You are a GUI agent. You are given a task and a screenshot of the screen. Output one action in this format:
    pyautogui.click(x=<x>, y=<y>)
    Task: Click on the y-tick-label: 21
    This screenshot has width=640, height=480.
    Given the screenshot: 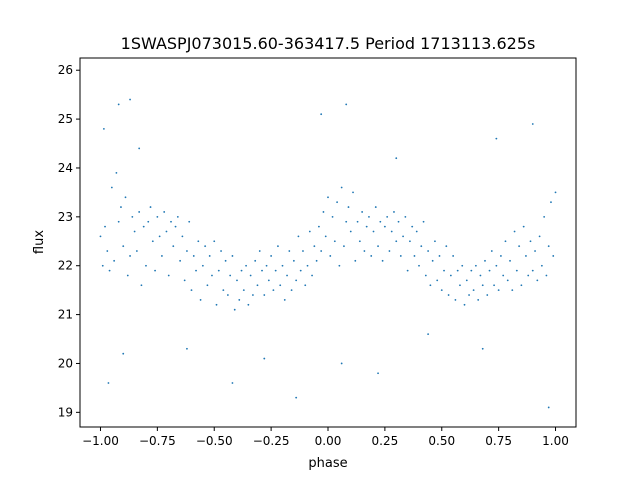 What is the action you would take?
    pyautogui.click(x=65, y=315)
    